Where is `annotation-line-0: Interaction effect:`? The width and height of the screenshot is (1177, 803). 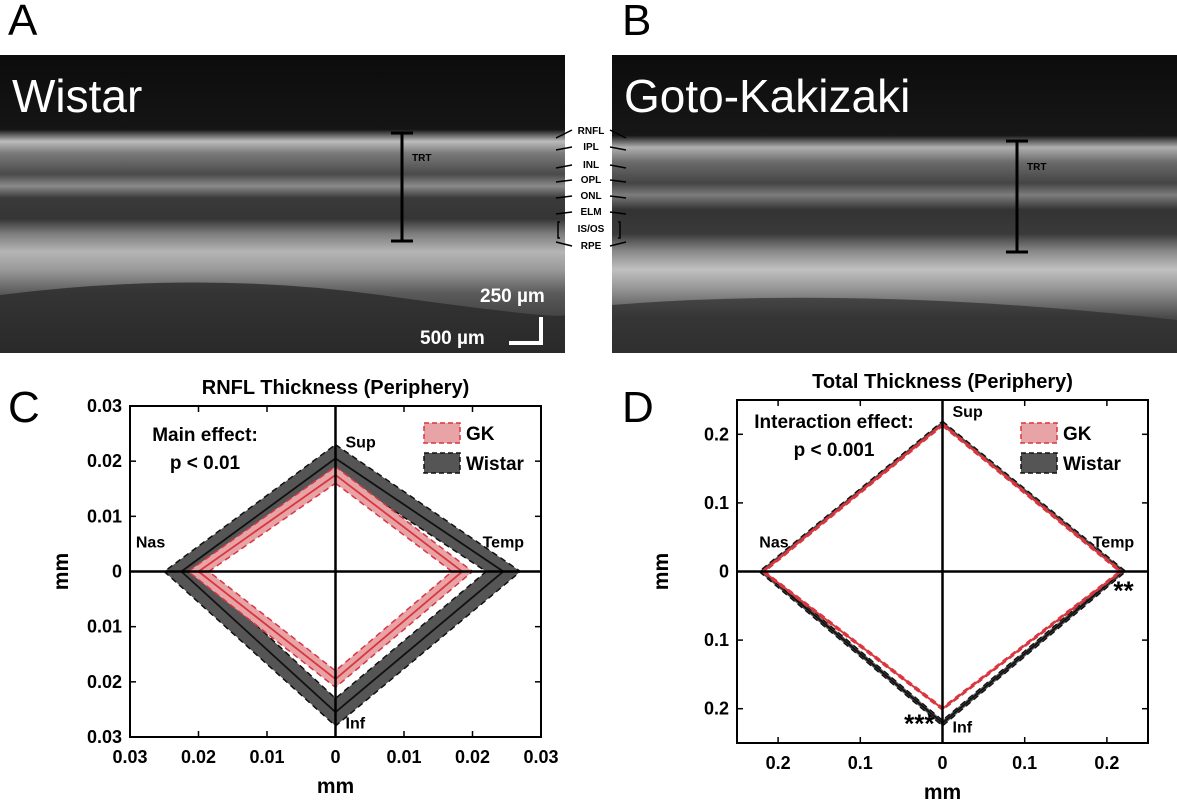
annotation-line-0: Interaction effect: is located at coordinates (833, 422).